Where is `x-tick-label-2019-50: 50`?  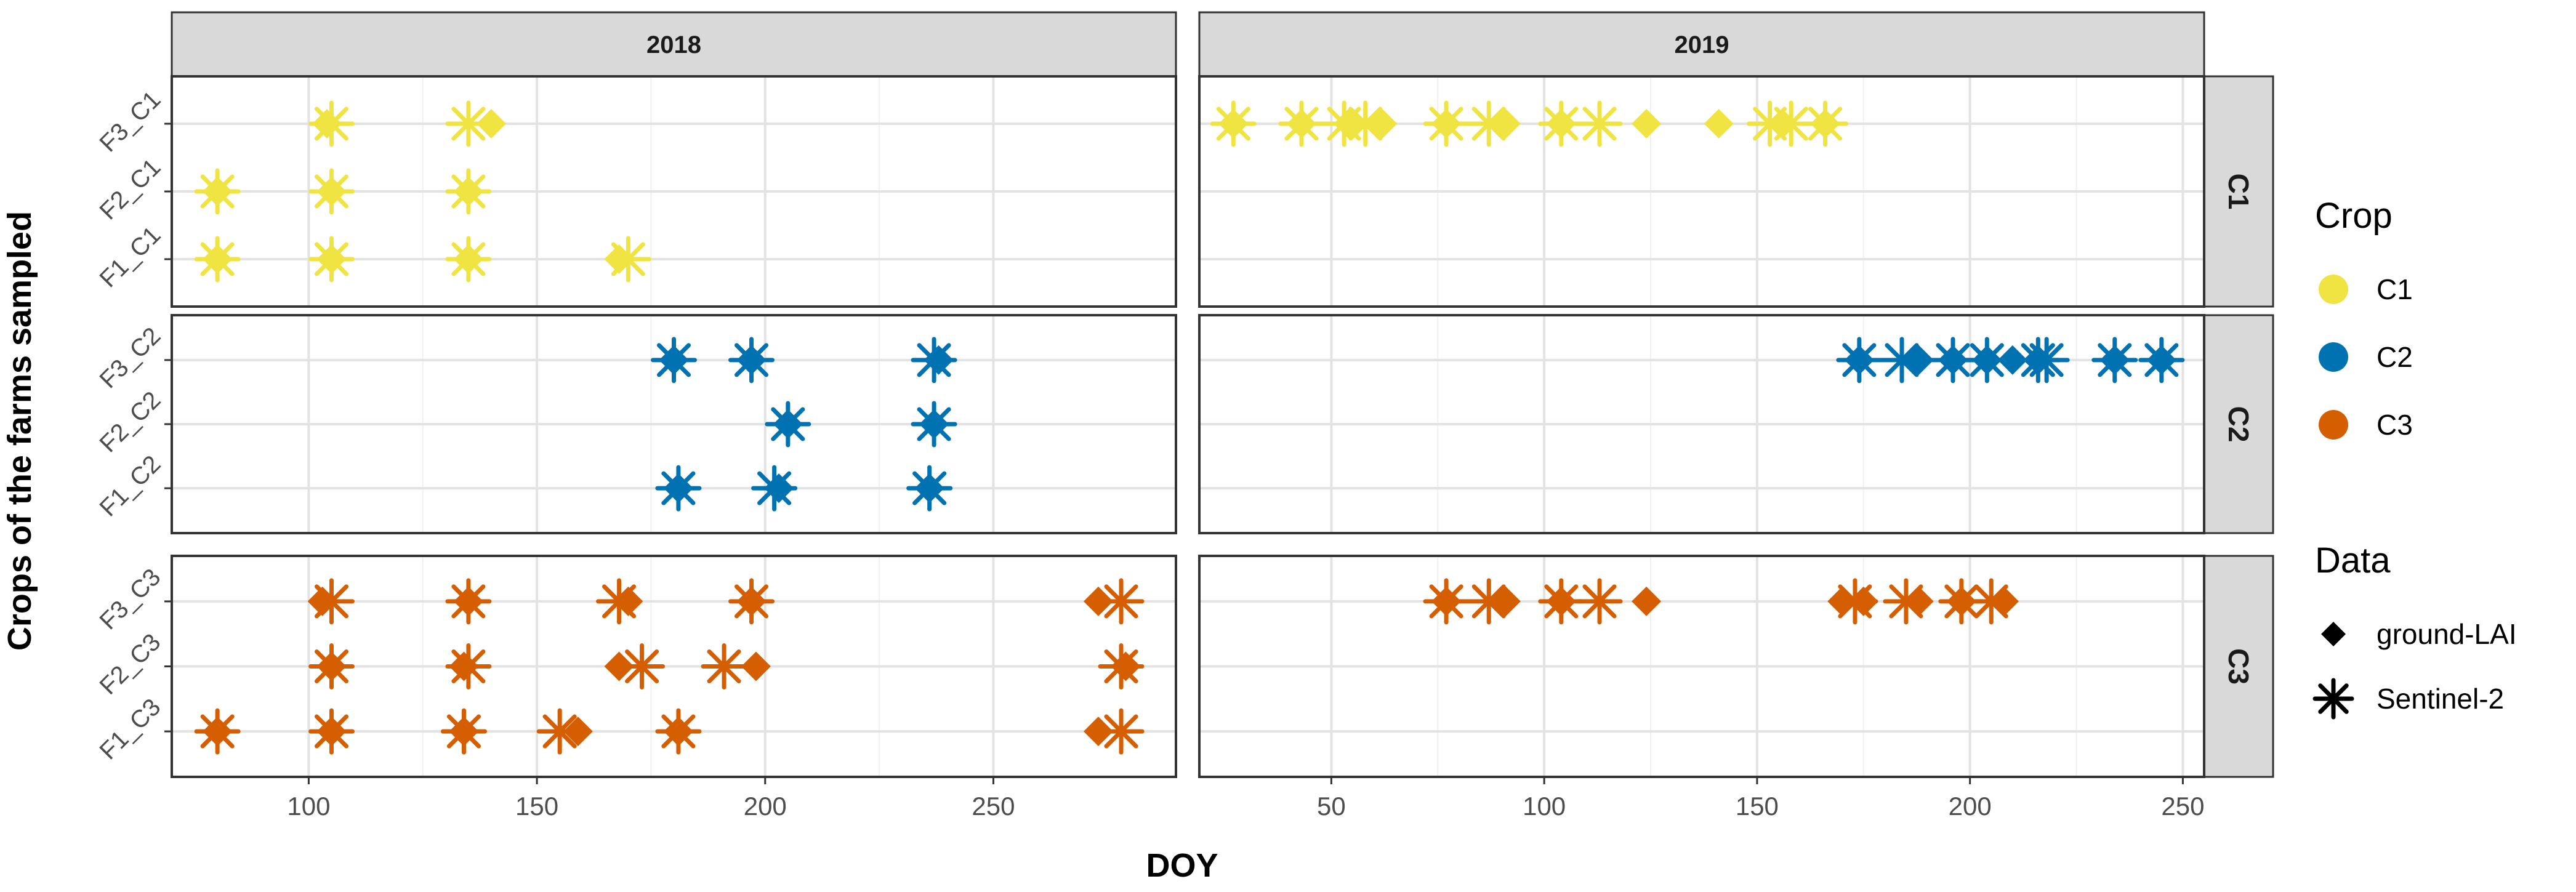 x-tick-label-2019-50: 50 is located at coordinates (1331, 806).